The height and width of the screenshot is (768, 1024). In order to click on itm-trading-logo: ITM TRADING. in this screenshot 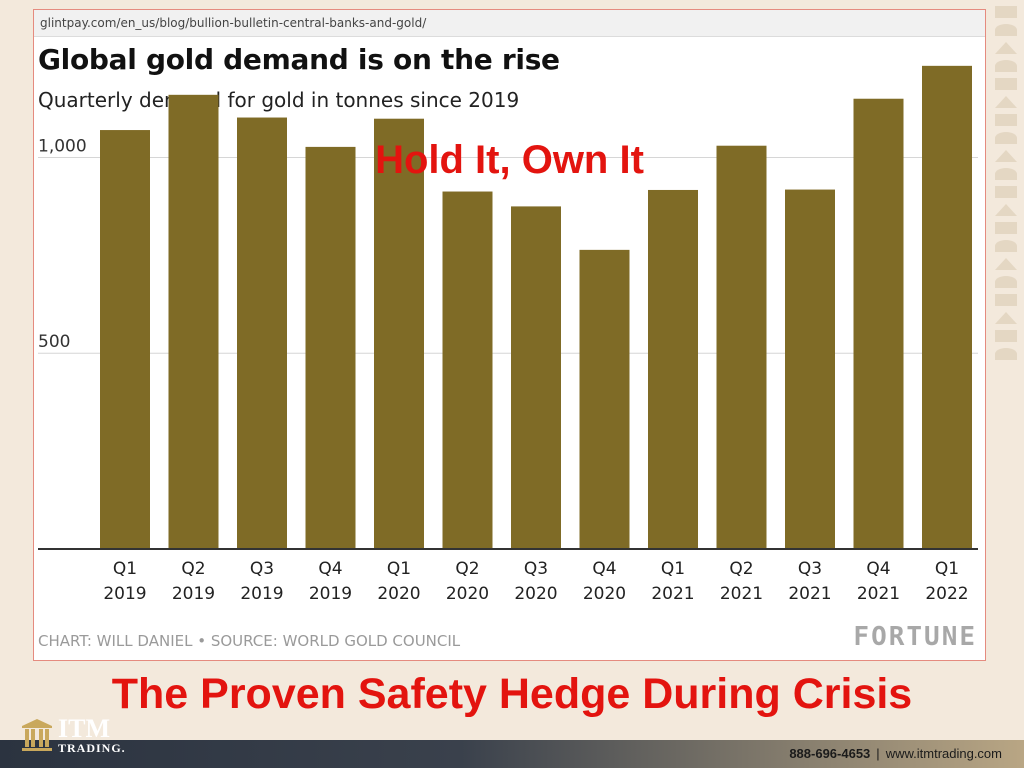, I will do `click(73, 735)`.